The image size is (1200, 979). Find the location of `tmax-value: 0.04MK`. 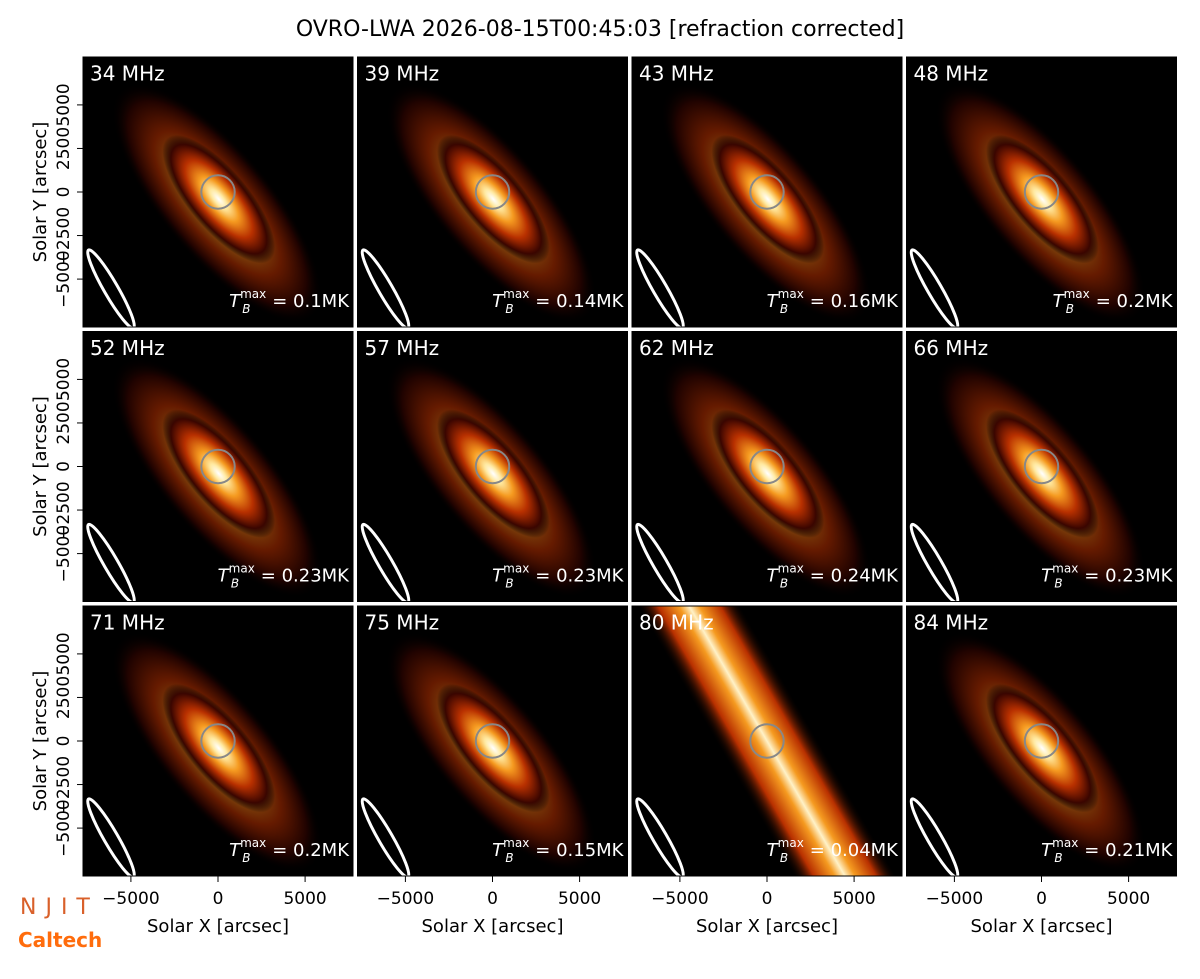

tmax-value: 0.04MK is located at coordinates (865, 850).